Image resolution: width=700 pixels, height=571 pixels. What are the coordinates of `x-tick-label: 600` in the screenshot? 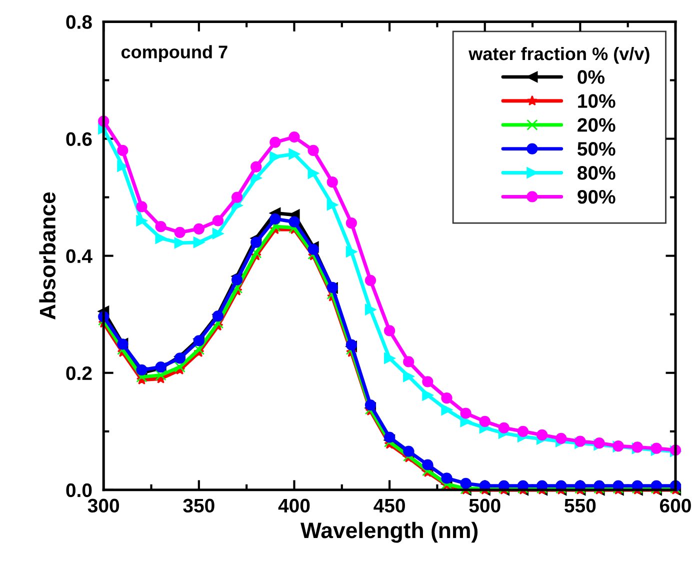 It's located at (675, 505).